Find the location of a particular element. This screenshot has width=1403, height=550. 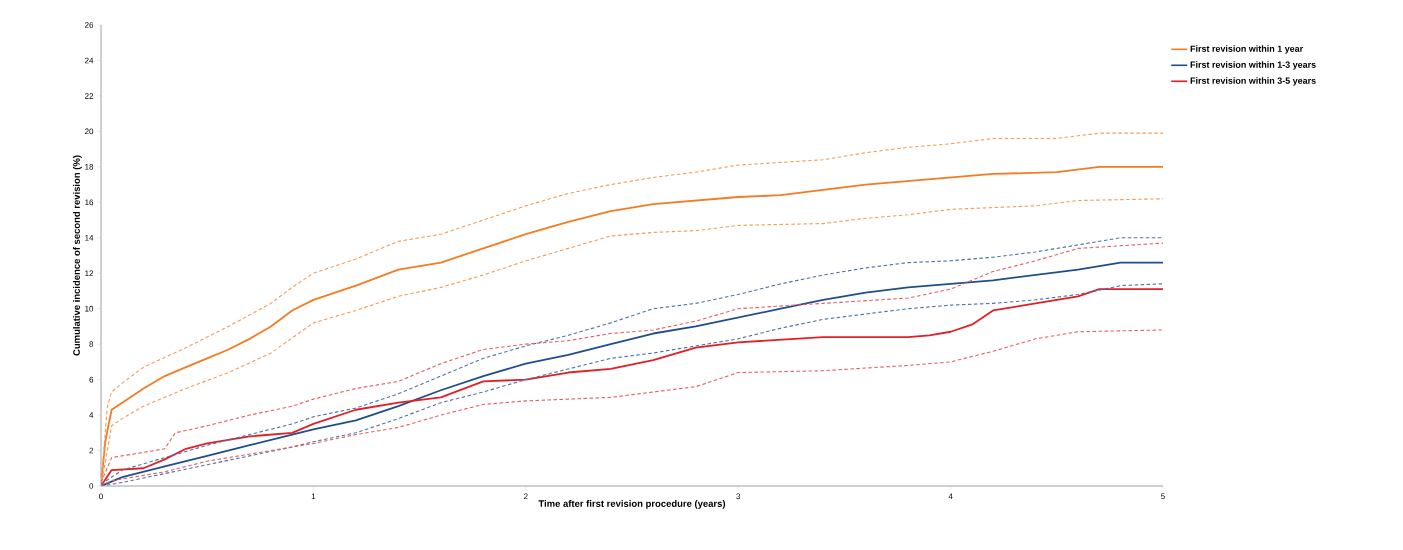

legend-label: First revision within 1 year is located at coordinates (1247, 49).